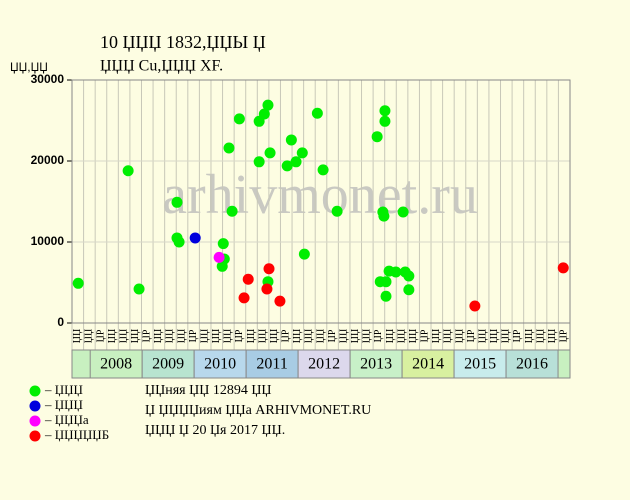 The width and height of the screenshot is (630, 500). Describe the element at coordinates (48, 79) in the screenshot. I see `y-tick-label: 30000` at that location.